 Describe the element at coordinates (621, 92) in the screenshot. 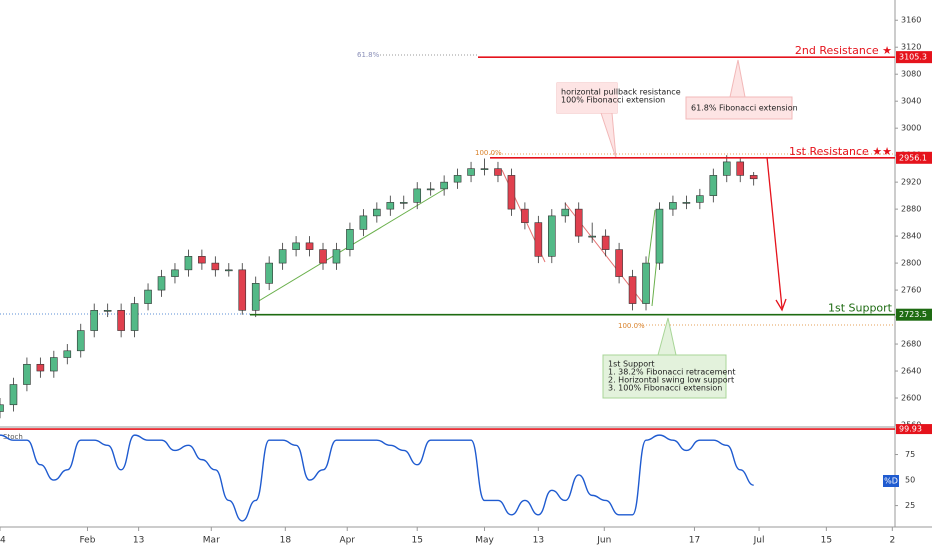

I see `annotation-text: horizontal pullback resistance` at that location.